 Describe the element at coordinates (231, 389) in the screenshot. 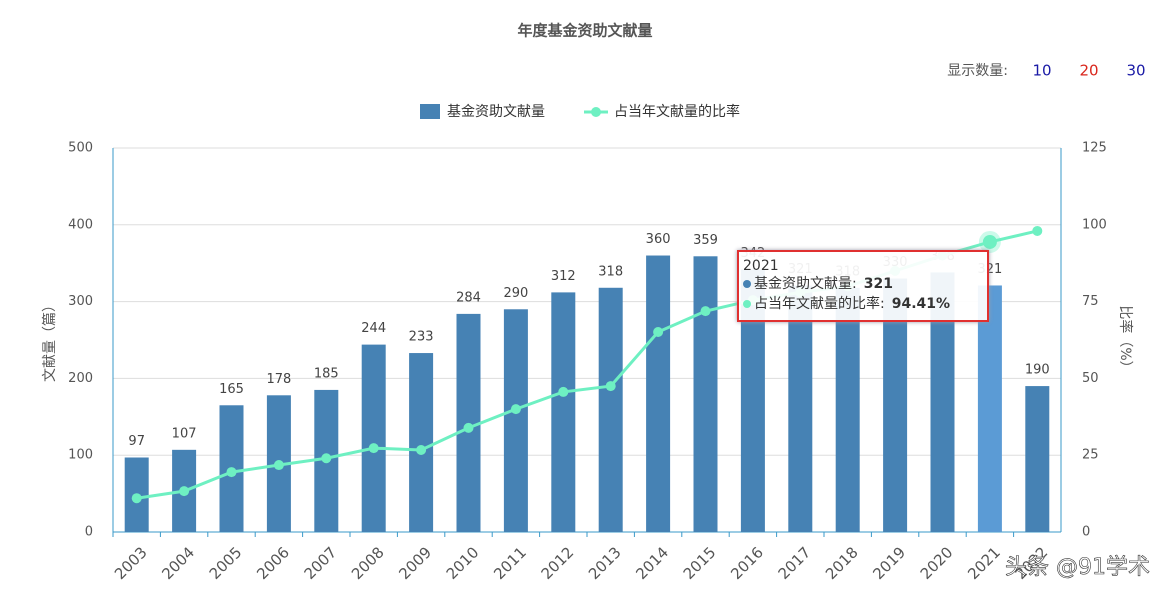

I see `data-label: 165` at that location.